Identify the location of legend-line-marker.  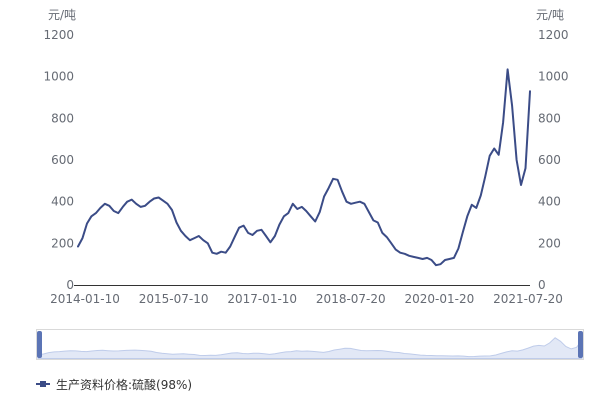
(43, 384).